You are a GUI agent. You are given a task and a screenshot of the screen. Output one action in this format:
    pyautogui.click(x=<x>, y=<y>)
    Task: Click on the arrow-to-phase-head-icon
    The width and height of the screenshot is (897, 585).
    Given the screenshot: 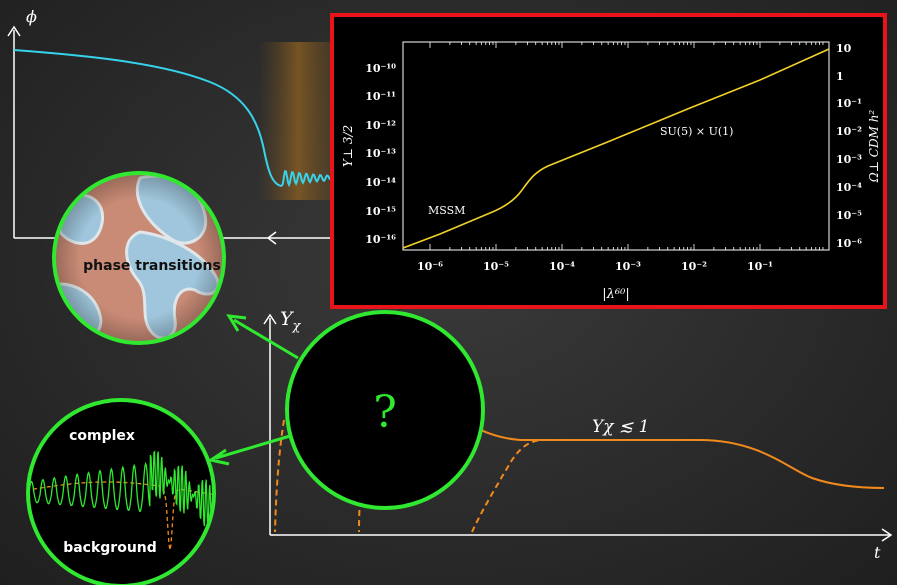 What is the action you would take?
    pyautogui.click(x=236, y=323)
    